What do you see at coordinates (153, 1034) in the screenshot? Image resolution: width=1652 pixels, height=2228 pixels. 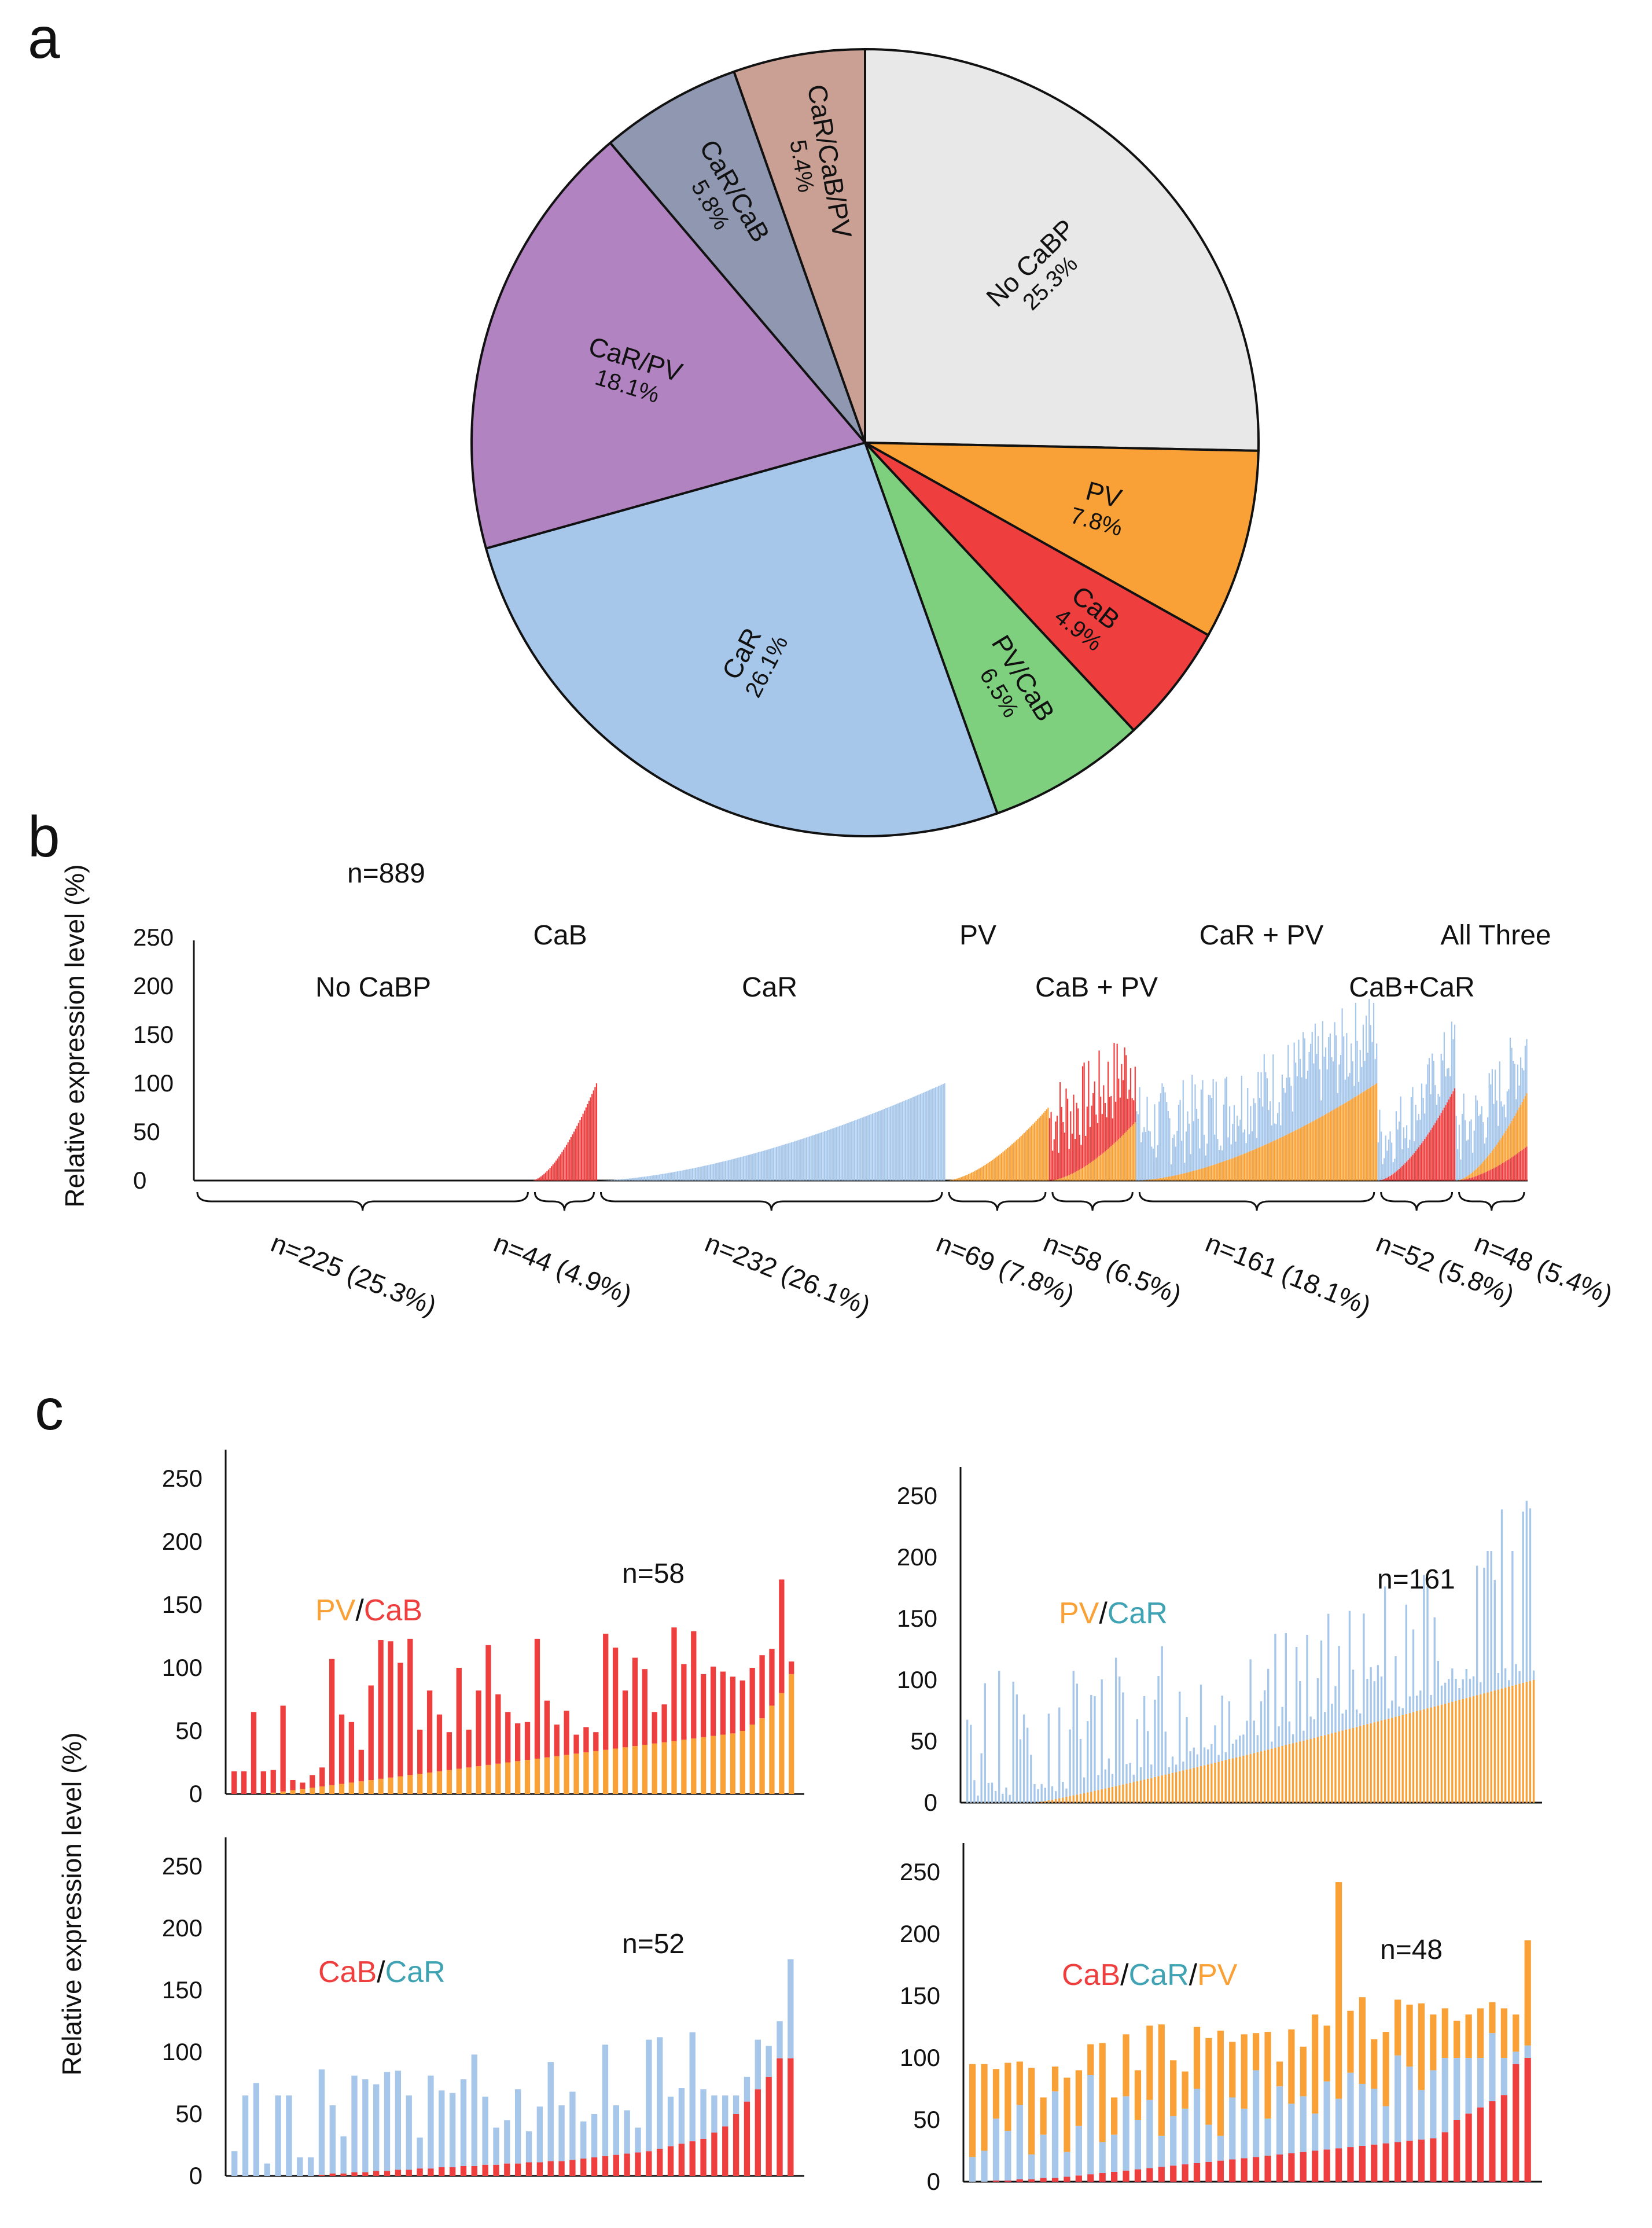 I see `b-ytick: 150` at bounding box center [153, 1034].